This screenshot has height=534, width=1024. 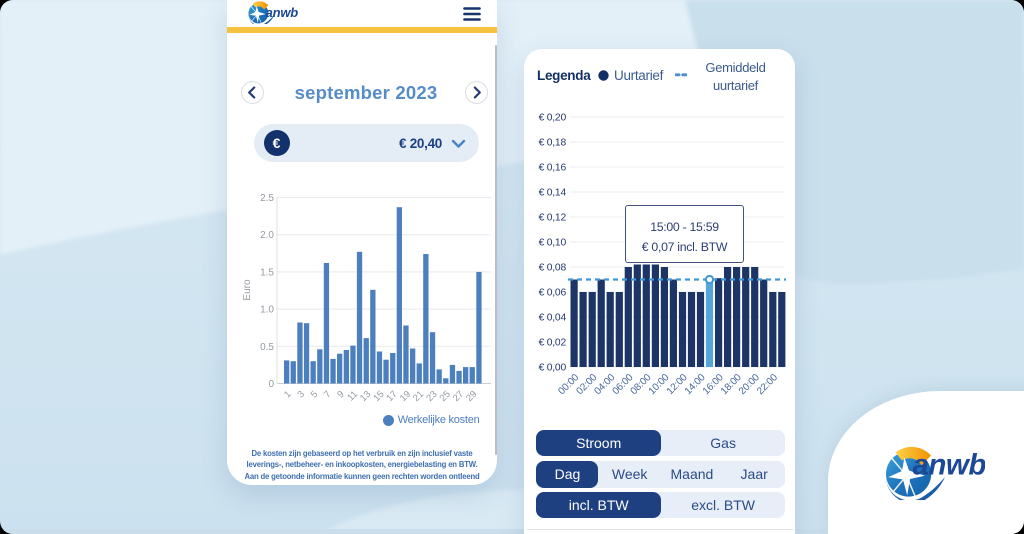 What do you see at coordinates (553, 293) in the screenshot?
I see `svg-text: € 0,06` at bounding box center [553, 293].